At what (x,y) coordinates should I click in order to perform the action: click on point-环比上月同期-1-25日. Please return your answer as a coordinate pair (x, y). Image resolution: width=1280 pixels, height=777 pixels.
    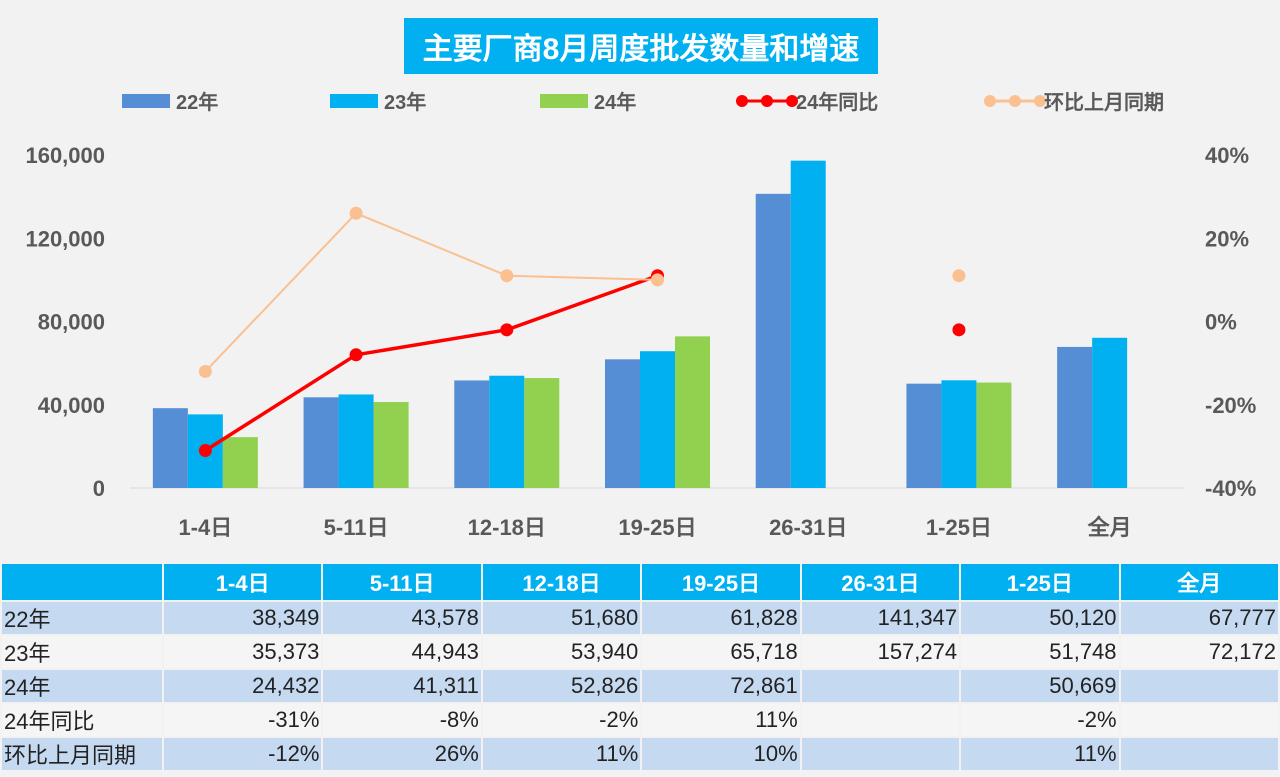
    Looking at the image, I should click on (959, 276).